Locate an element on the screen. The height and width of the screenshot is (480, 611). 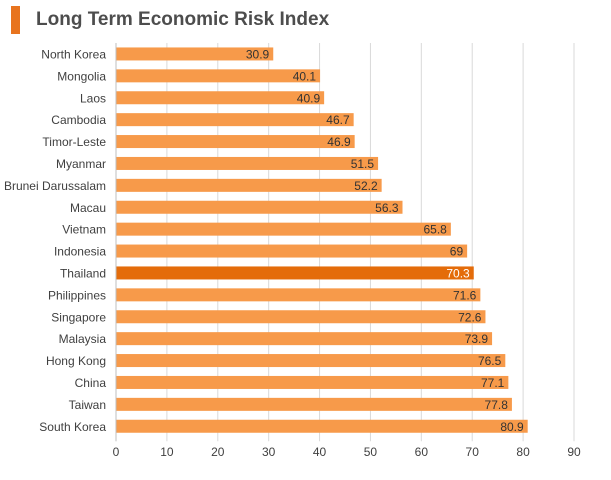
category-label: Thailand is located at coordinates (83, 273).